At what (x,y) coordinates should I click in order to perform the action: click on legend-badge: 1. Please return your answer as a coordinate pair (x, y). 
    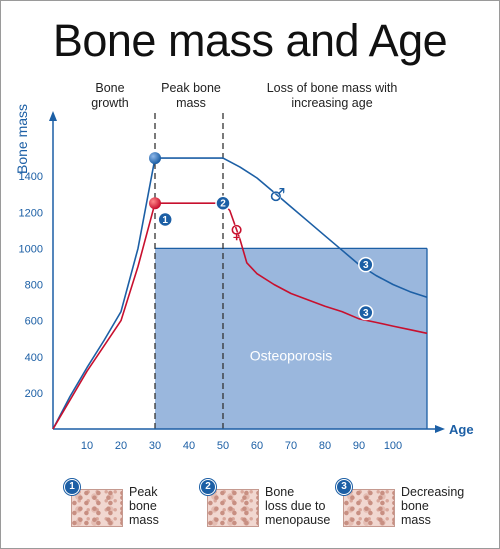
    Looking at the image, I should click on (72, 487).